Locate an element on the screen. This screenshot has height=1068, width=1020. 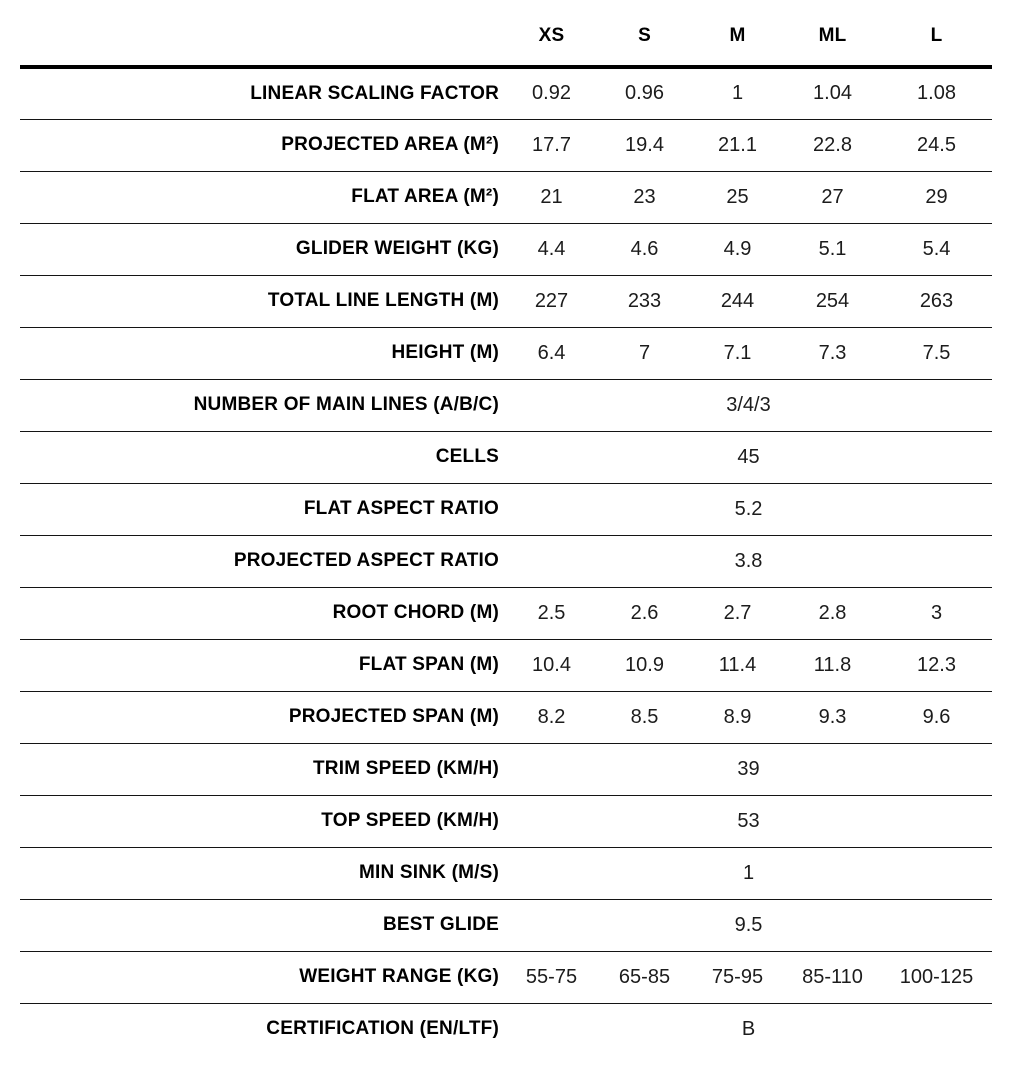
table-row: CERTIFICATION (EN/LTF) B is located at coordinates (506, 1029).